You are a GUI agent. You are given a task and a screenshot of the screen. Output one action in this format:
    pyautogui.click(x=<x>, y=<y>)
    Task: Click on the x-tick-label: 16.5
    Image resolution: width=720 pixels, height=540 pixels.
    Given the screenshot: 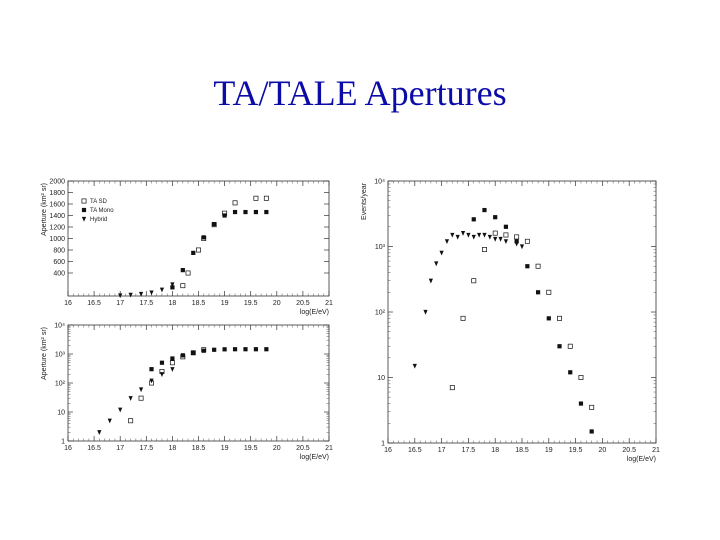 What is the action you would take?
    pyautogui.click(x=94, y=448)
    